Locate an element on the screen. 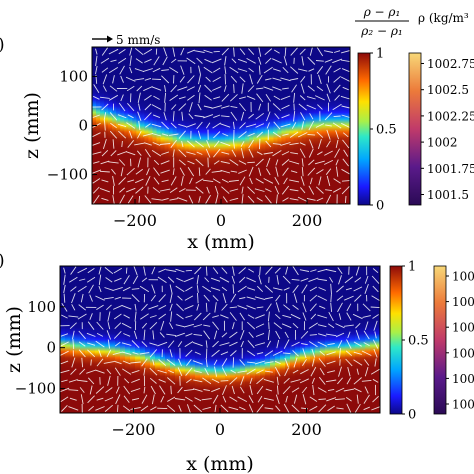  ratio-colorbar-title: ρ − ρ₁ ρ₂ − ρ₁ is located at coordinates (382, 21).